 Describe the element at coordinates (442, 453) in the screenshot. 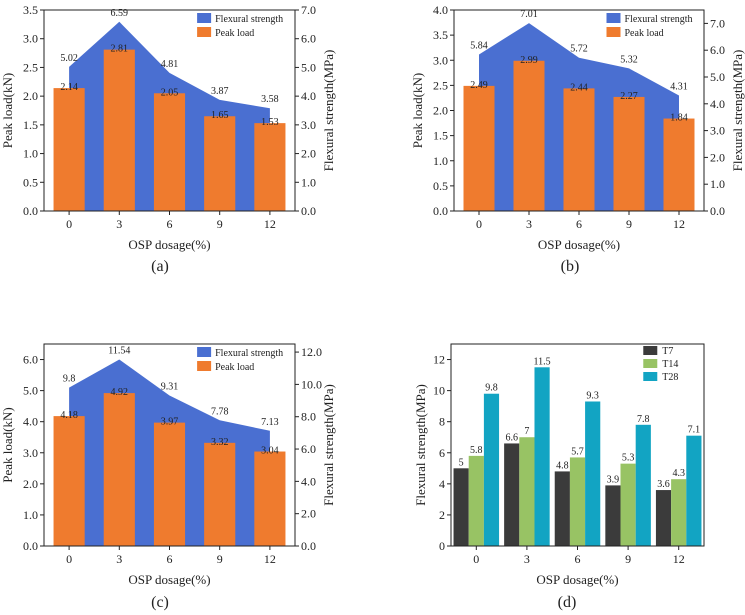

I see `y-tick-label: 6` at that location.